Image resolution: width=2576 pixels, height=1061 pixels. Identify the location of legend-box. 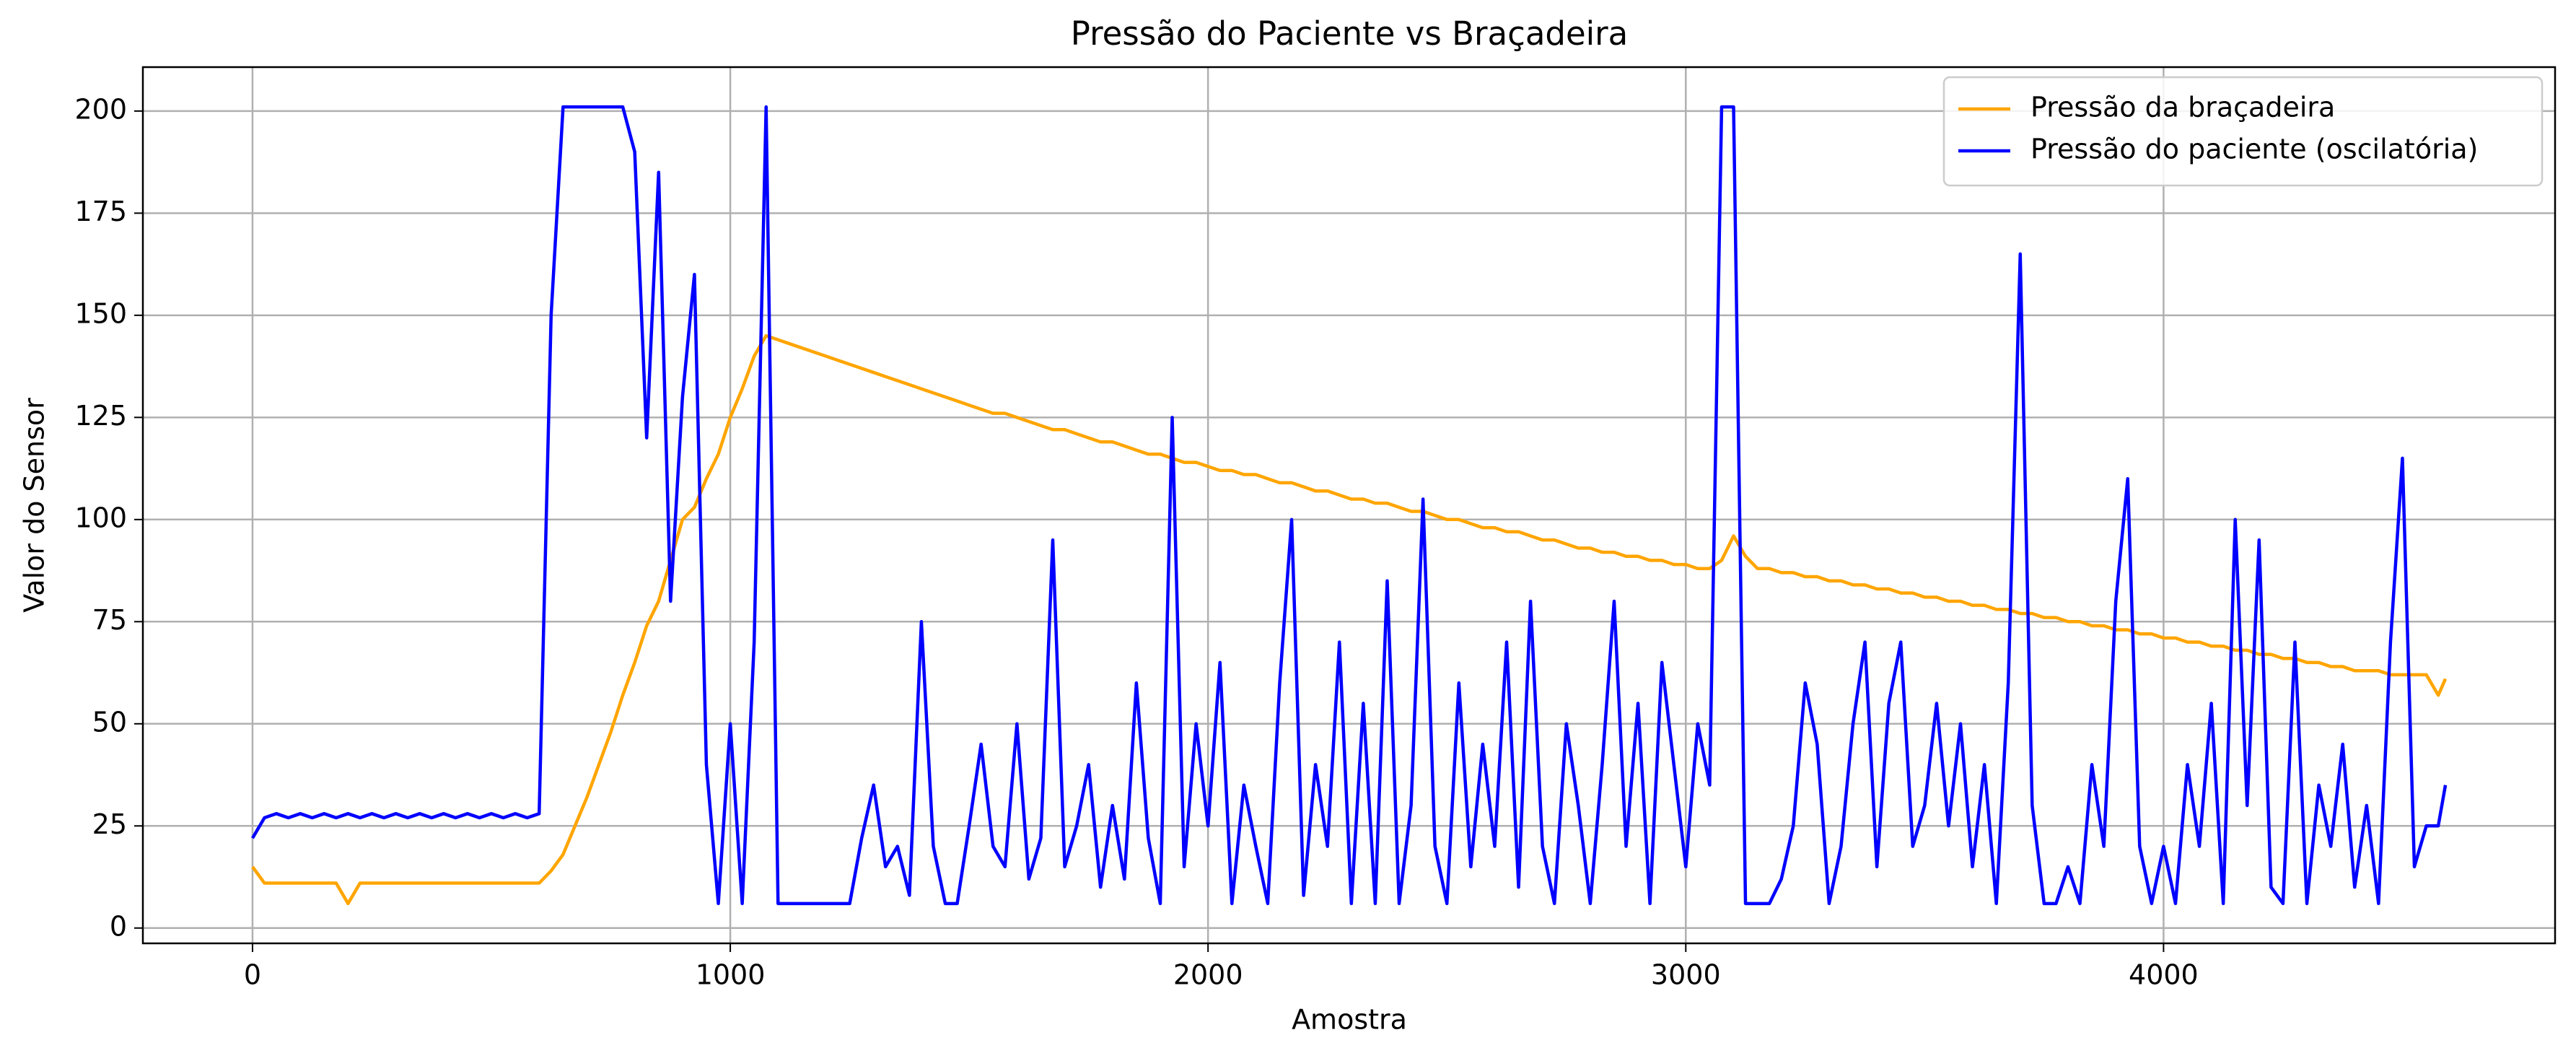
(2243, 131).